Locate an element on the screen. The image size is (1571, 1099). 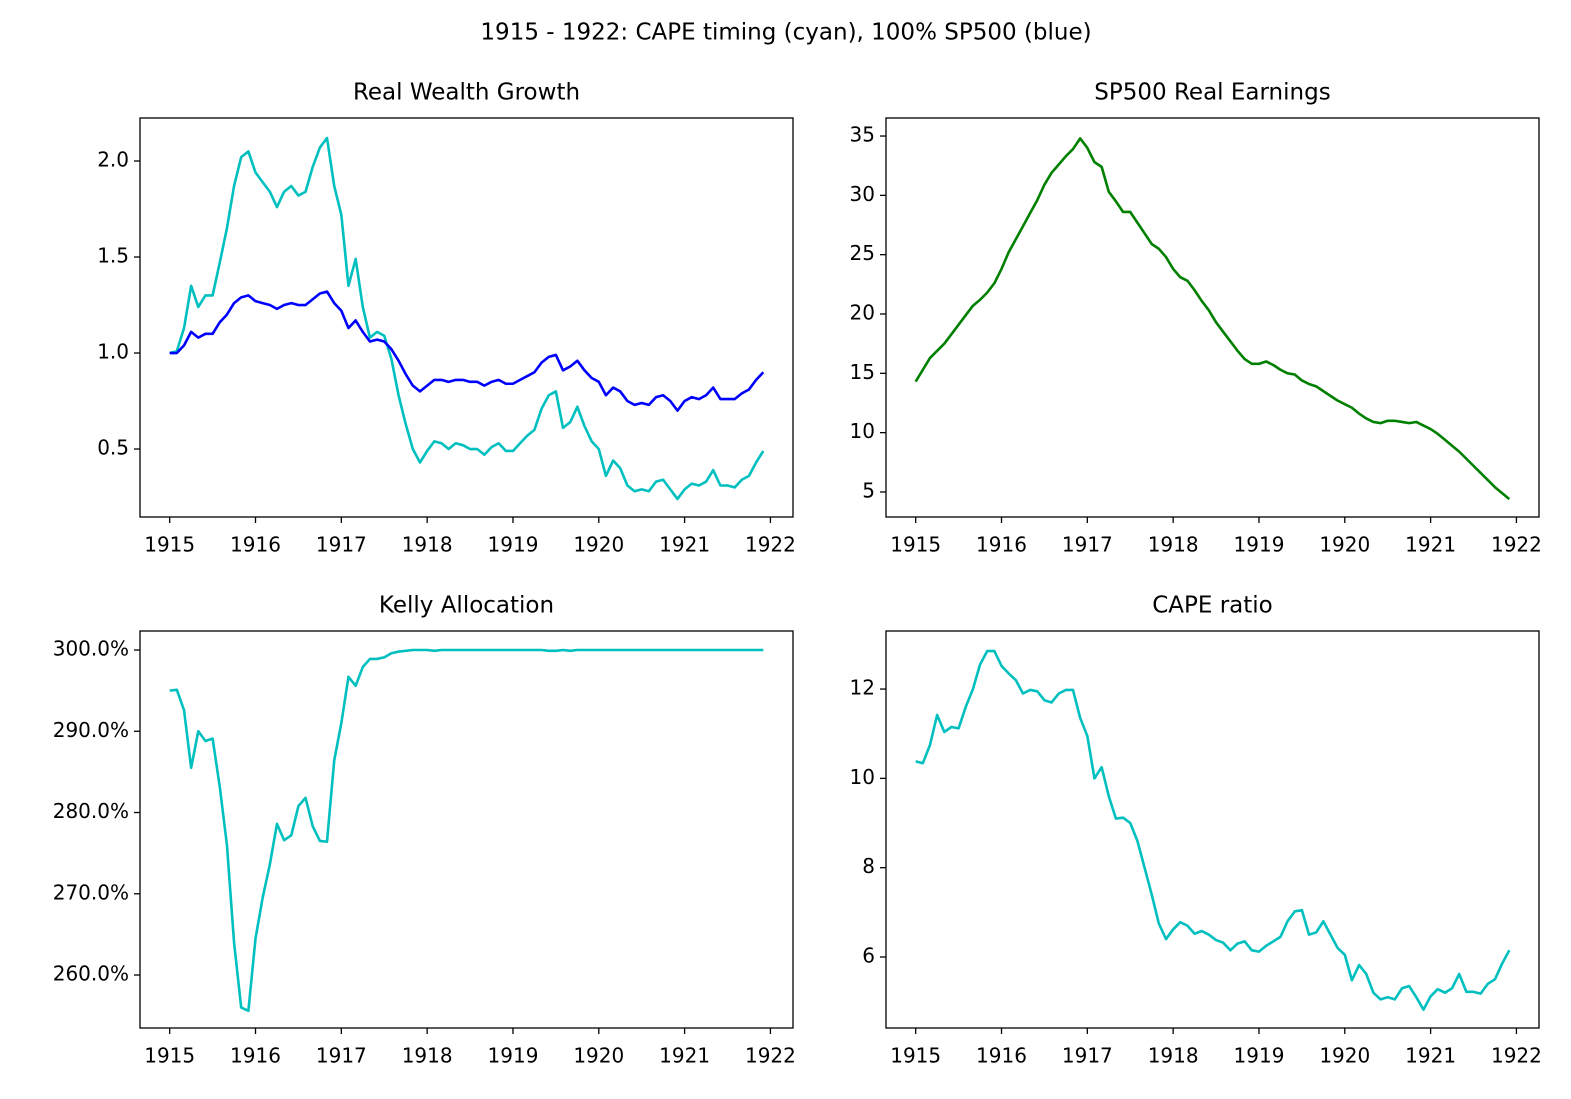
y-tick-label: 270.0% is located at coordinates (91, 892).